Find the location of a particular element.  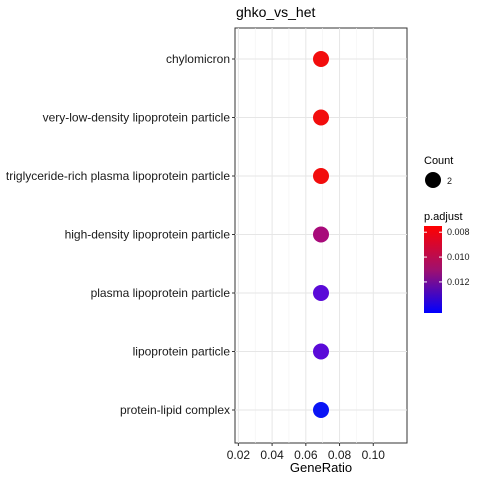

y-tick-label: lipoprotein particle is located at coordinates (182, 352).